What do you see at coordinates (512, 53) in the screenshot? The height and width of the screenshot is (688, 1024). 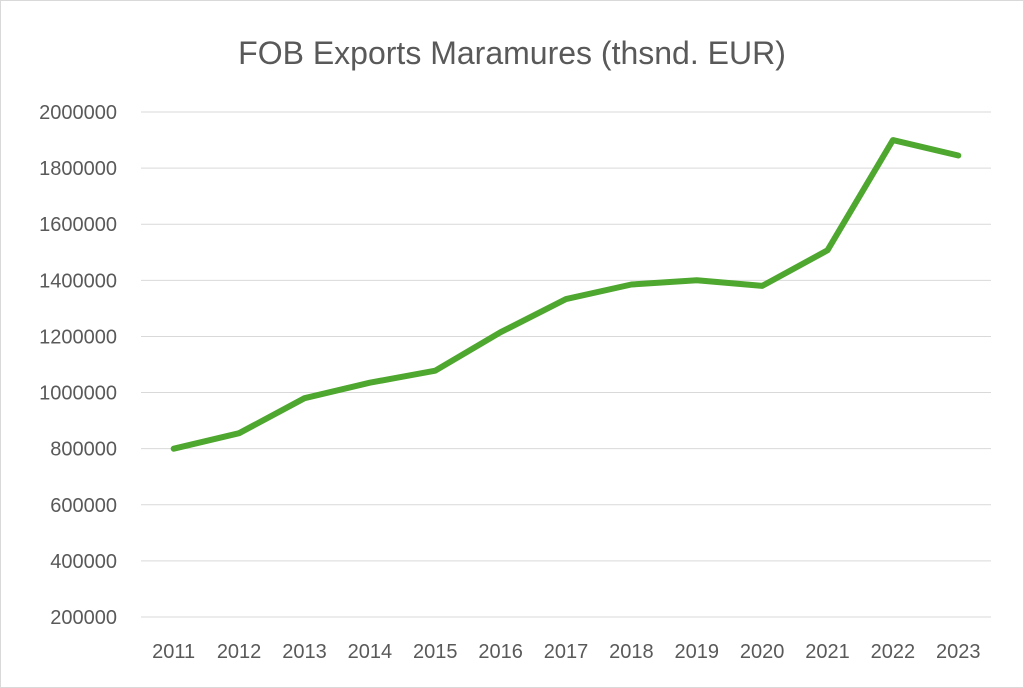 I see `chart-title: FOB Exports Maramures (thsnd. EUR)` at bounding box center [512, 53].